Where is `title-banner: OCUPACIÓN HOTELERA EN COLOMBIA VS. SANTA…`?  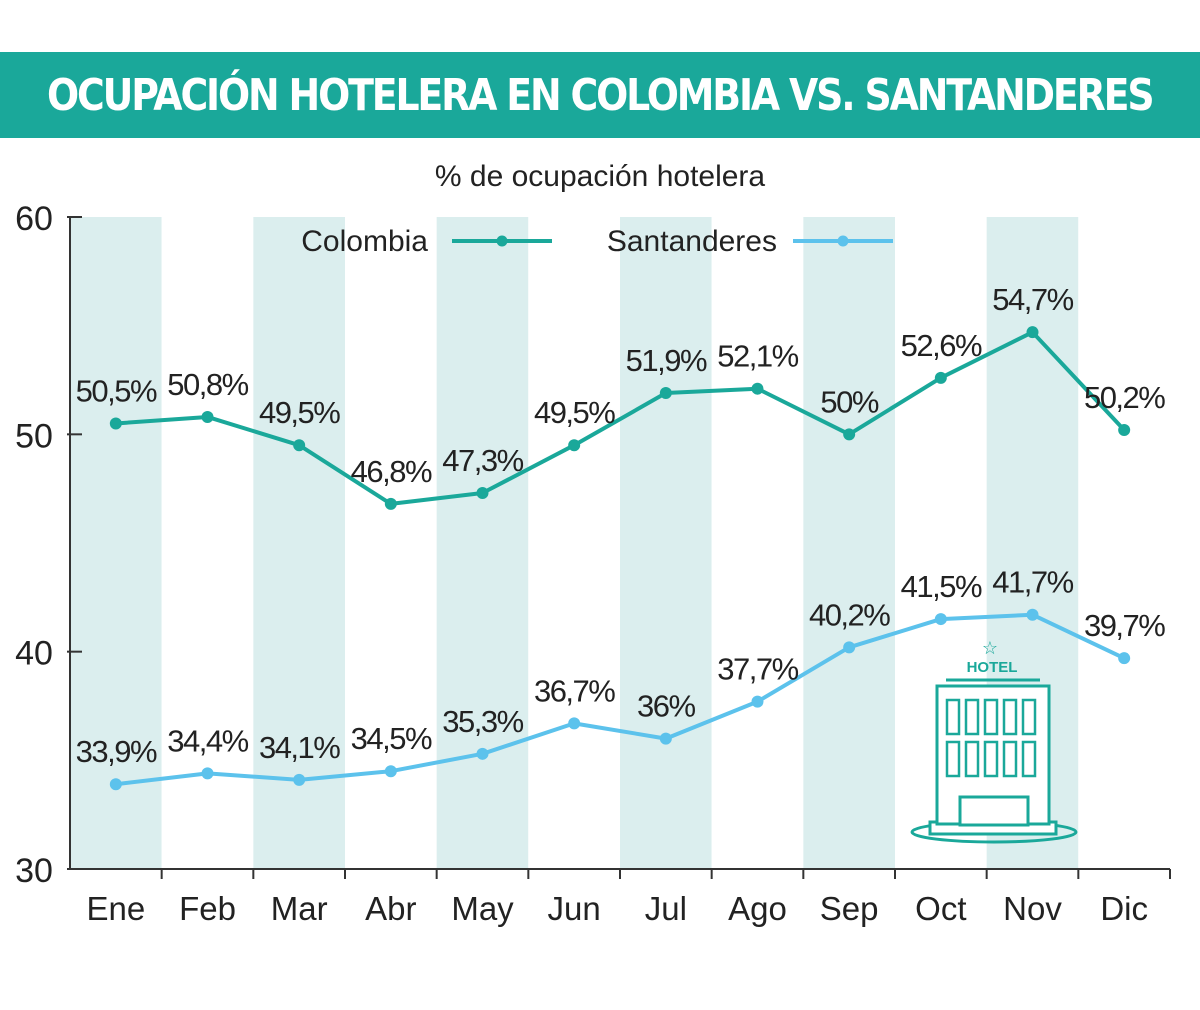
title-banner: OCUPACIÓN HOTELERA EN COLOMBIA VS. SANTA… is located at coordinates (600, 95).